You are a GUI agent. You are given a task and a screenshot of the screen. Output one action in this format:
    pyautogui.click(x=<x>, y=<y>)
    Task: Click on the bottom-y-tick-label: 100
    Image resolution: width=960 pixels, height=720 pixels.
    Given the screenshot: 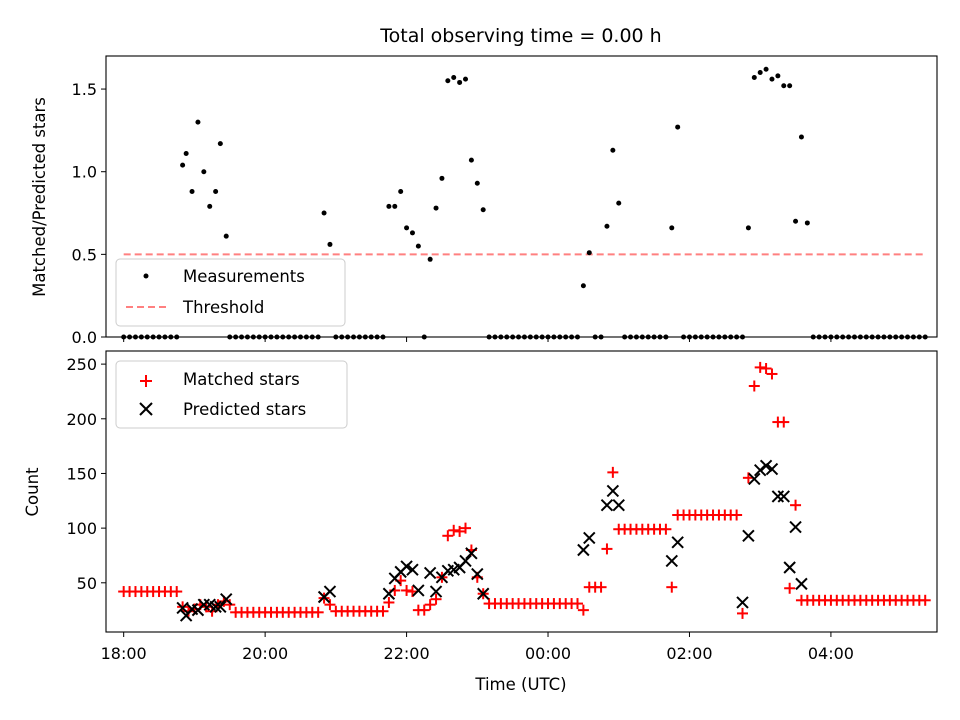 What is the action you would take?
    pyautogui.click(x=81, y=528)
    